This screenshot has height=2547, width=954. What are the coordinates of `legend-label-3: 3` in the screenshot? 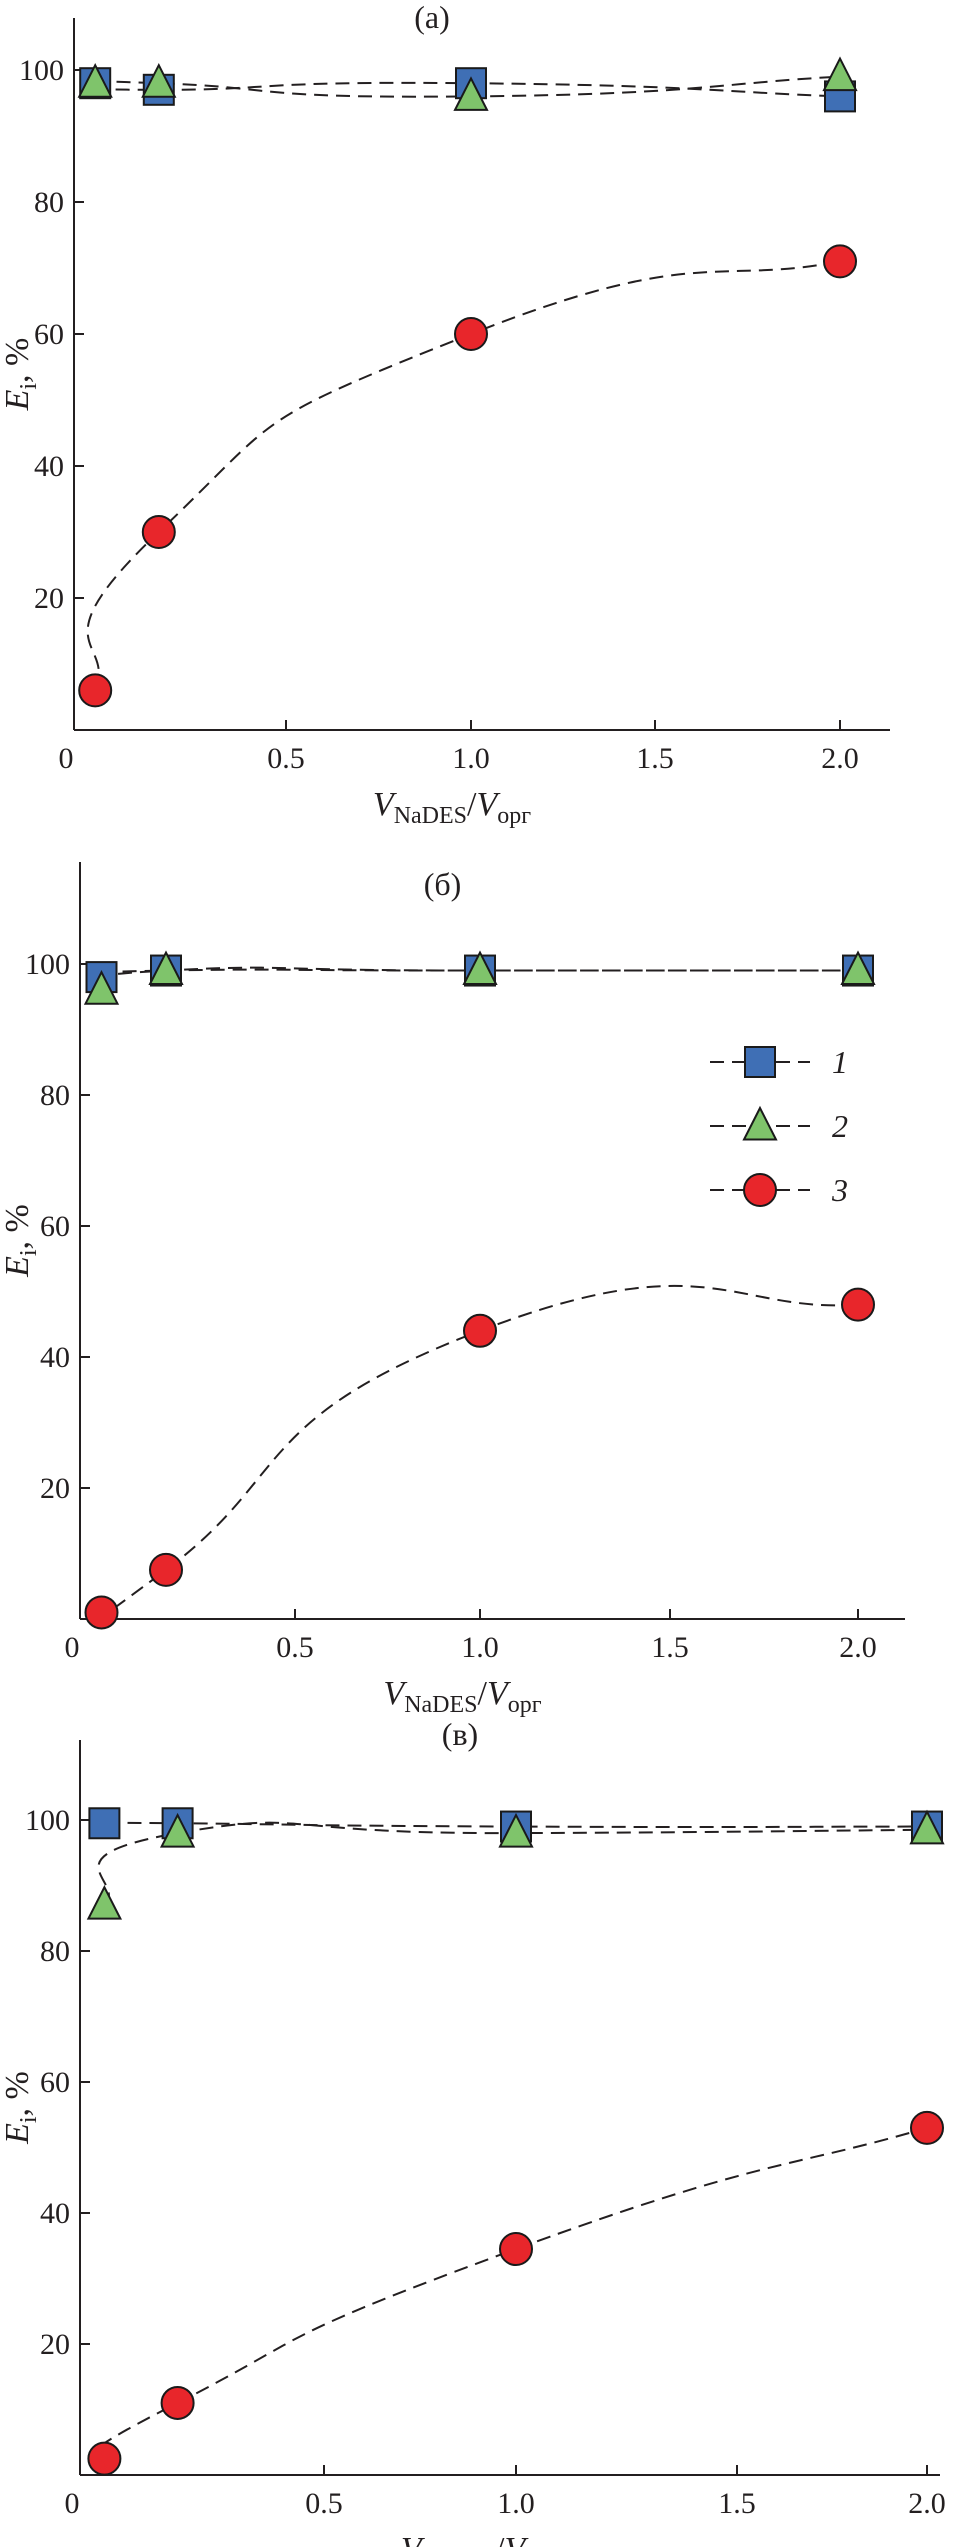 It's located at (839, 1190).